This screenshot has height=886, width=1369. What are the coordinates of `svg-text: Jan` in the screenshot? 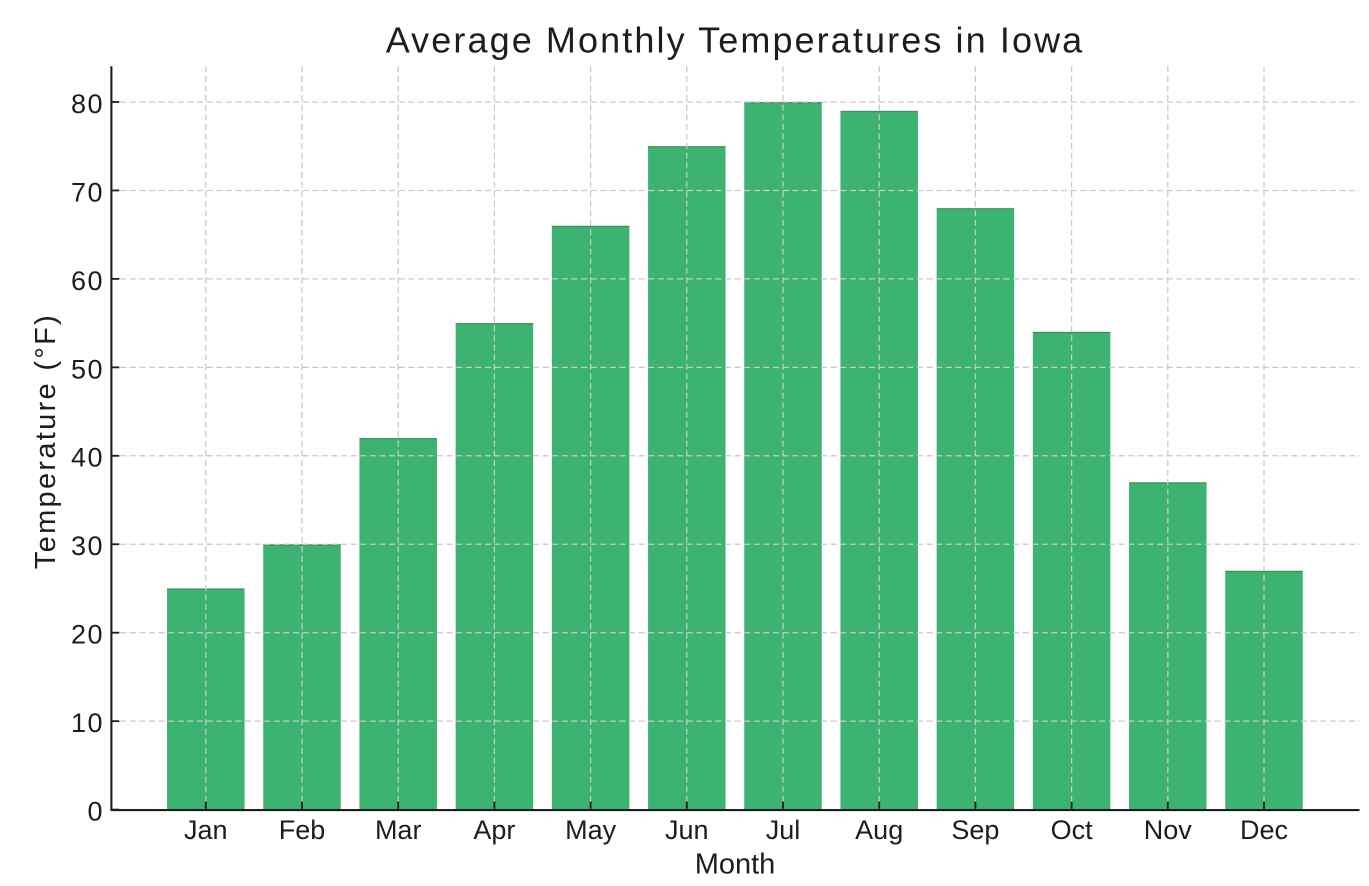 It's located at (206, 830).